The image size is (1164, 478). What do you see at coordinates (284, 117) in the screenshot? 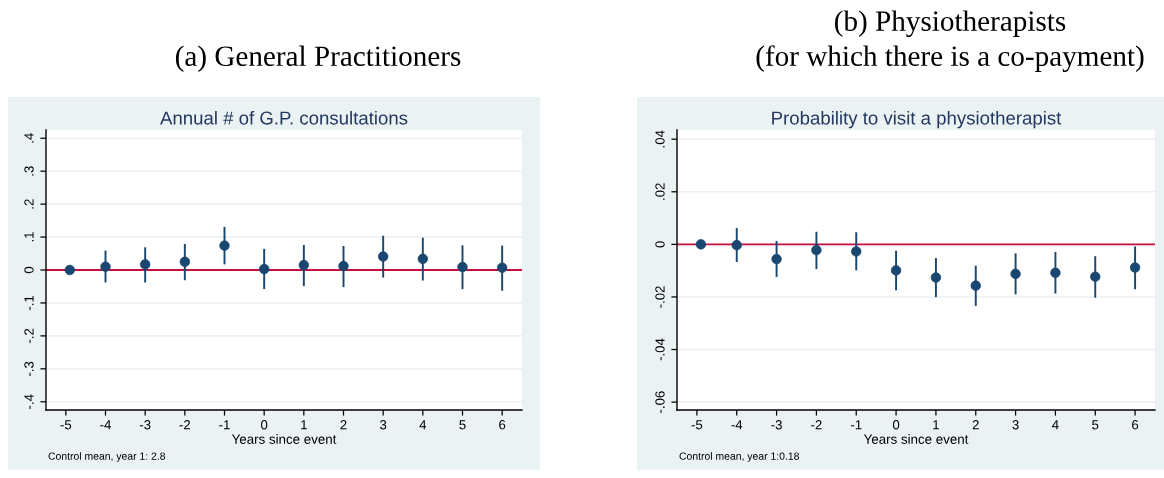
I see `chart-subtitle: Annual # of G.P. consultations` at bounding box center [284, 117].